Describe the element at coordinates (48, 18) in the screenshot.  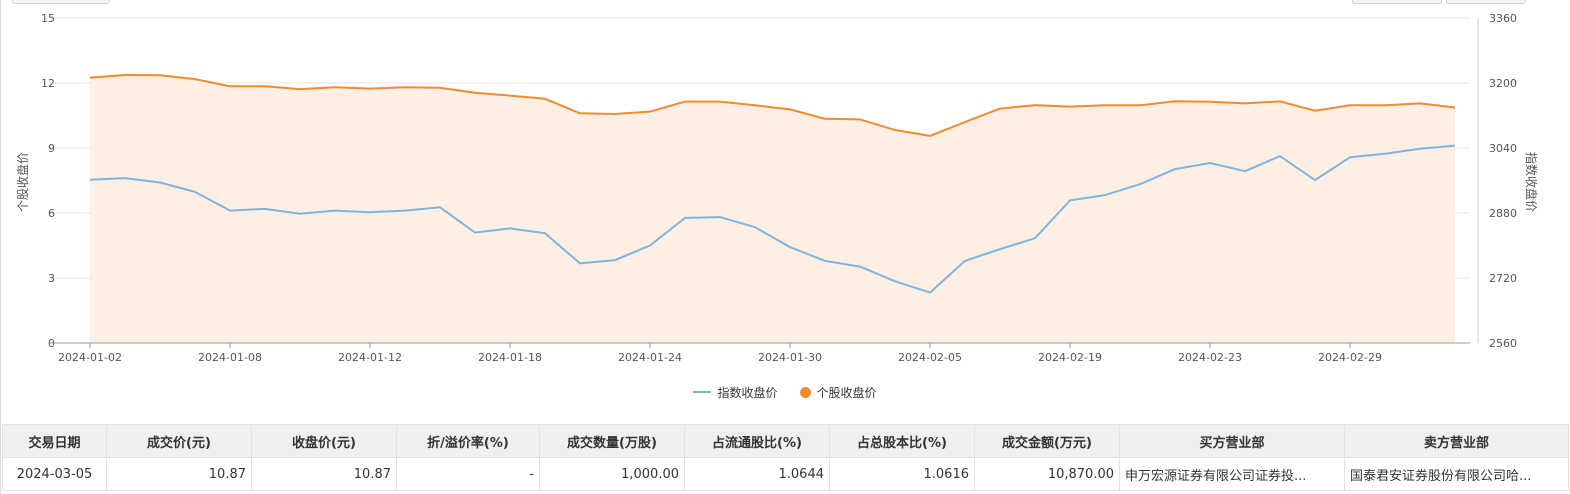
I see `y-tick-label-left: 15` at that location.